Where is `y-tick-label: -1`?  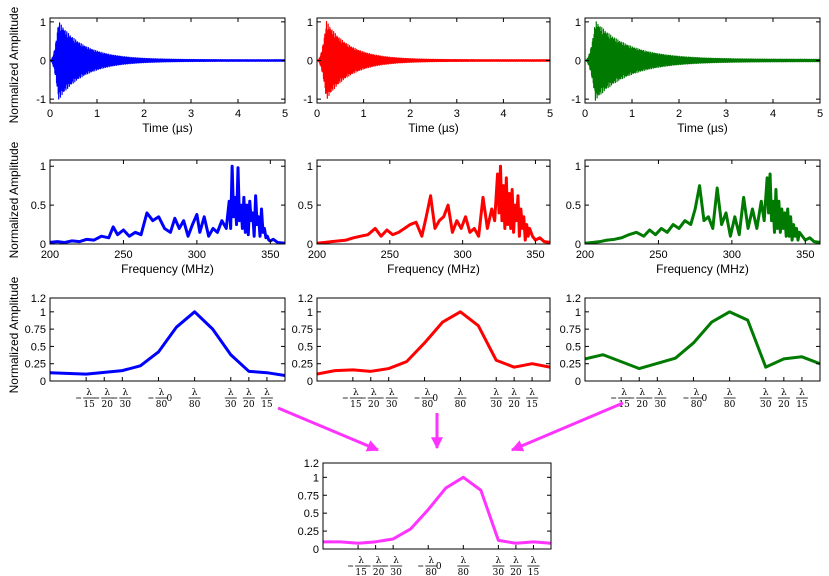 y-tick-label: -1 is located at coordinates (308, 100).